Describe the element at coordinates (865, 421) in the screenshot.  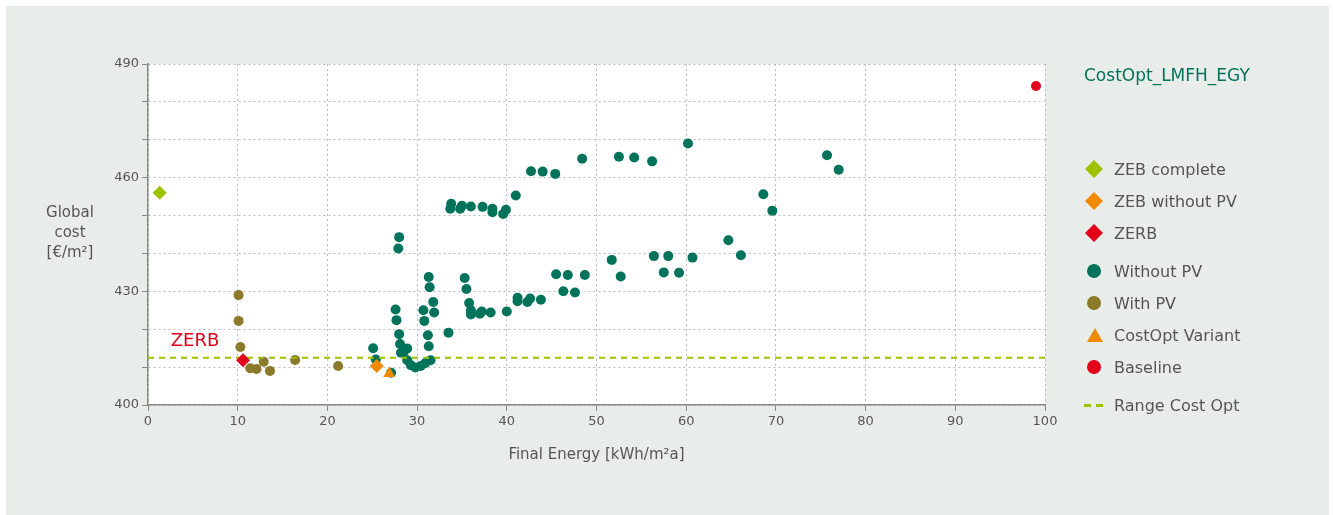
I see `x-tick-label: 80` at that location.